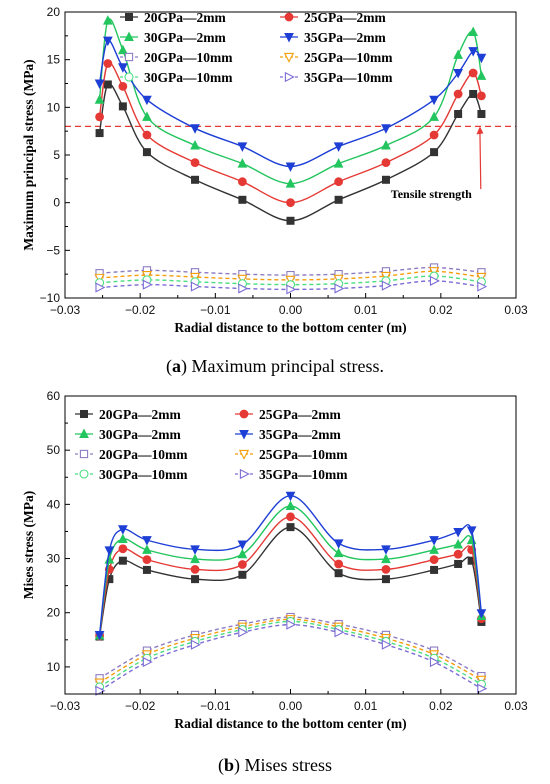  What do you see at coordinates (28, 154) in the screenshot?
I see `a-y-axis-label: Maximum principal stress (MPa)` at bounding box center [28, 154].